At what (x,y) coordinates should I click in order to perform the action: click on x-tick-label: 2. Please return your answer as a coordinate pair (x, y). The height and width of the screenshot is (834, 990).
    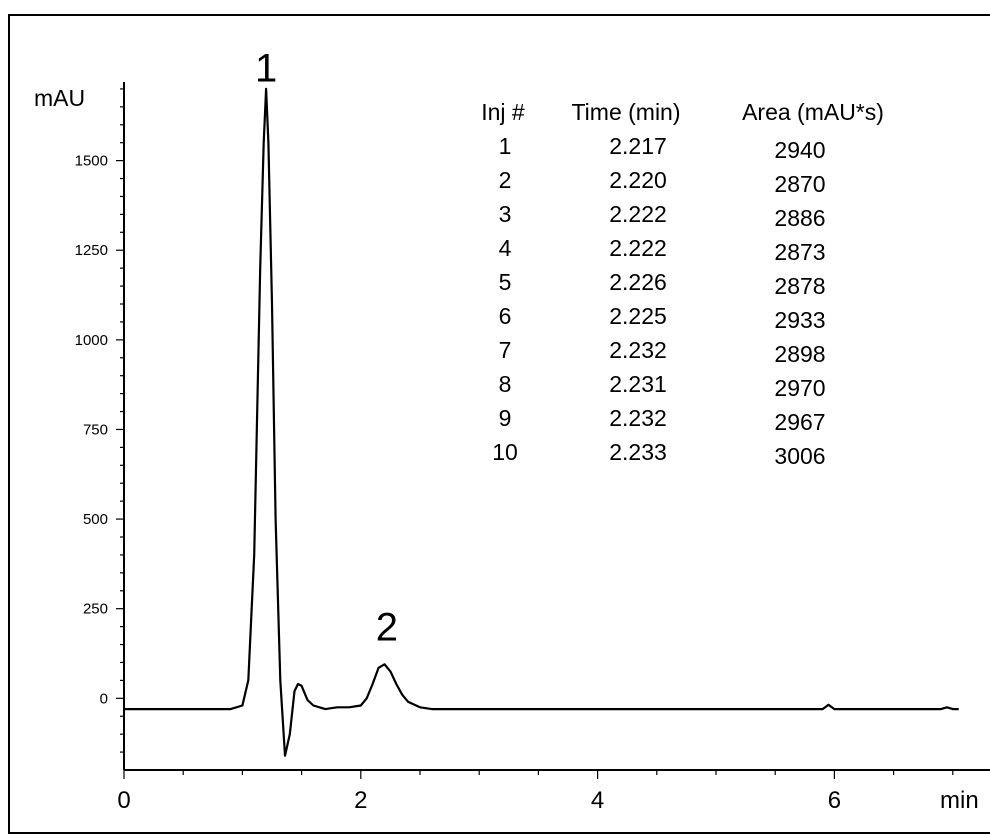
    Looking at the image, I should click on (360, 800).